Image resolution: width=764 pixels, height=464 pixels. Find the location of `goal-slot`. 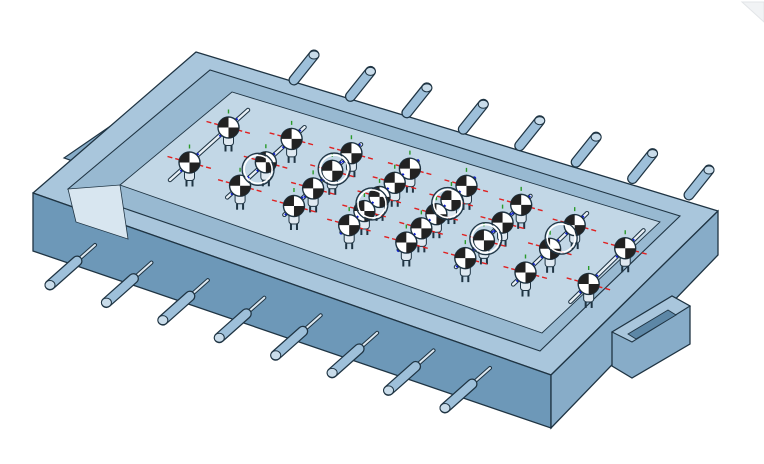

goal-slot is located at coordinates (652, 324).